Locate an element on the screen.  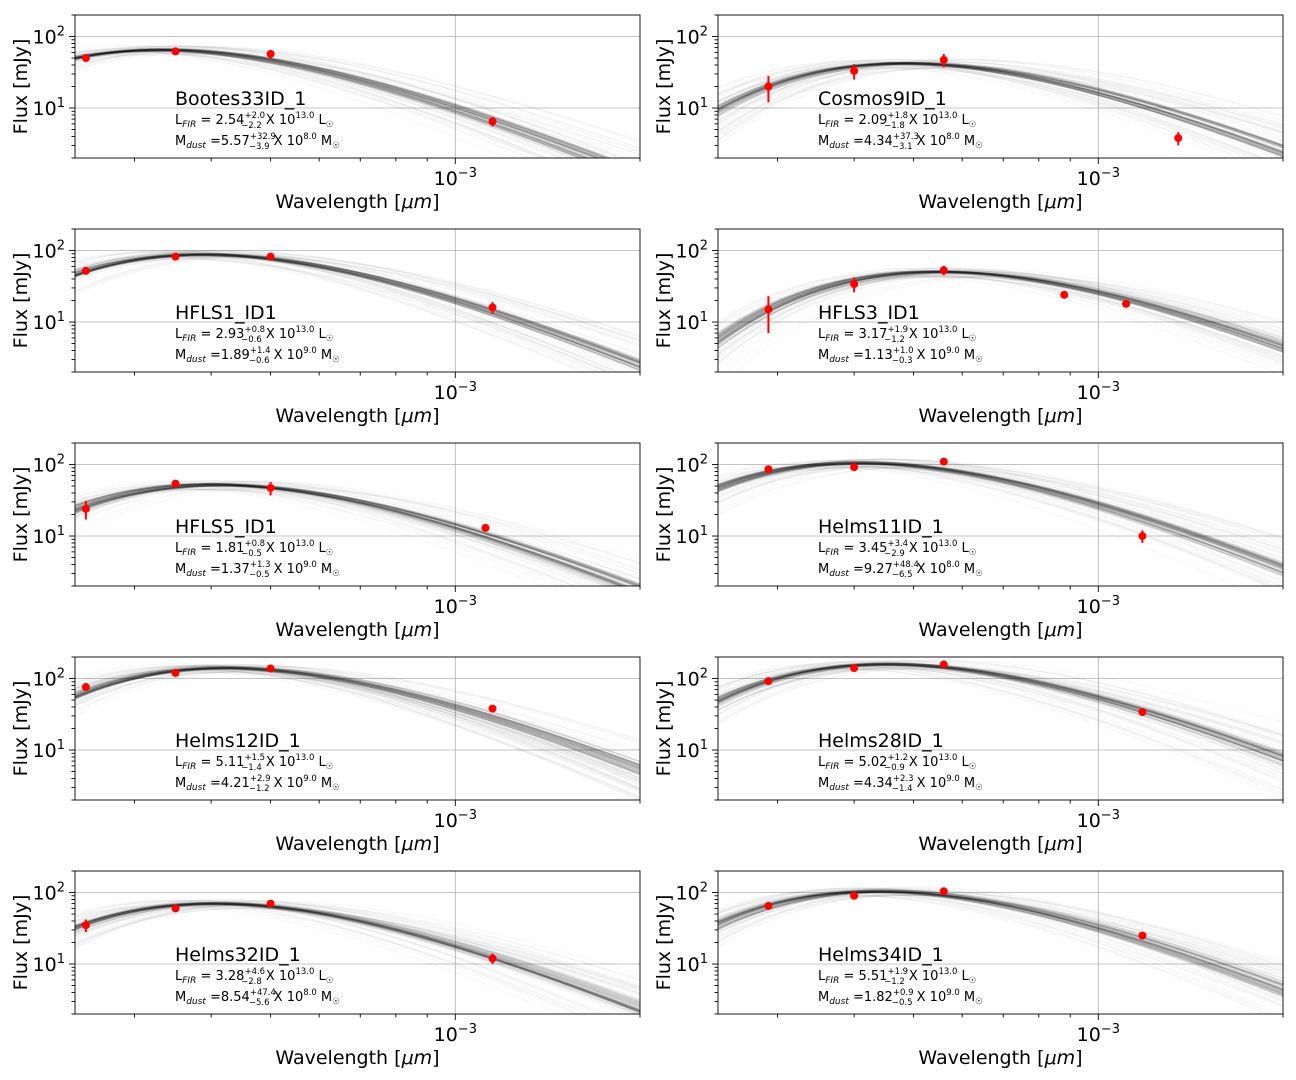
source-name: Helms11ID_1 is located at coordinates (881, 527).